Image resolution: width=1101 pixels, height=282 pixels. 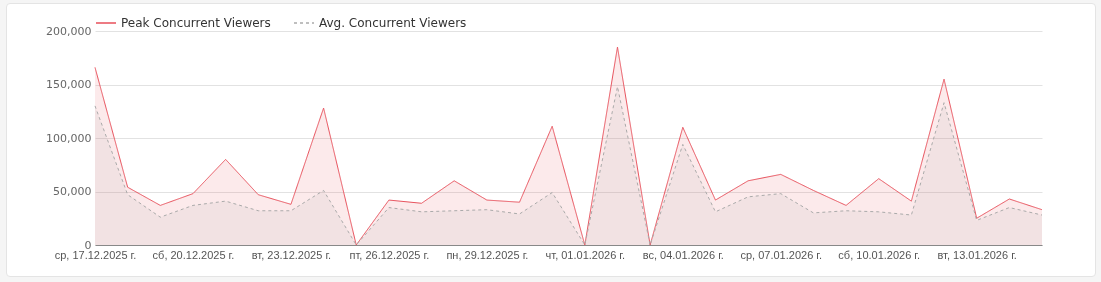 What do you see at coordinates (72, 191) in the screenshot?
I see `y-tick-label: 50,000` at bounding box center [72, 191].